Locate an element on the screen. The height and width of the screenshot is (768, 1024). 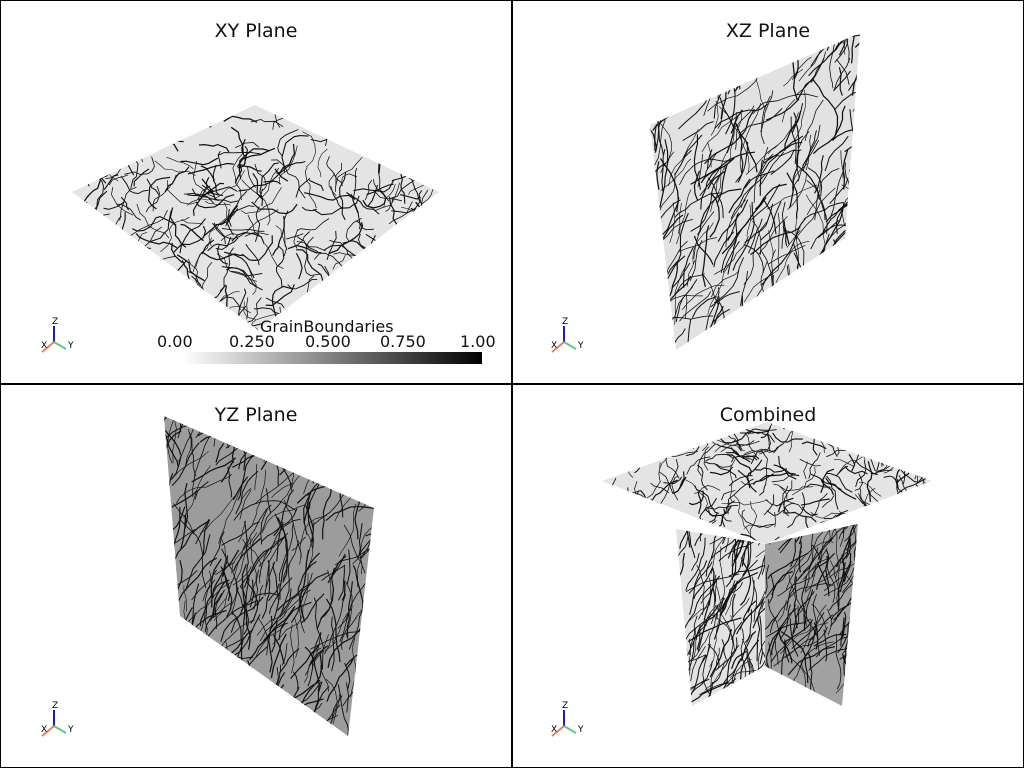
scene-xz: Z Y X is located at coordinates (705, 193).